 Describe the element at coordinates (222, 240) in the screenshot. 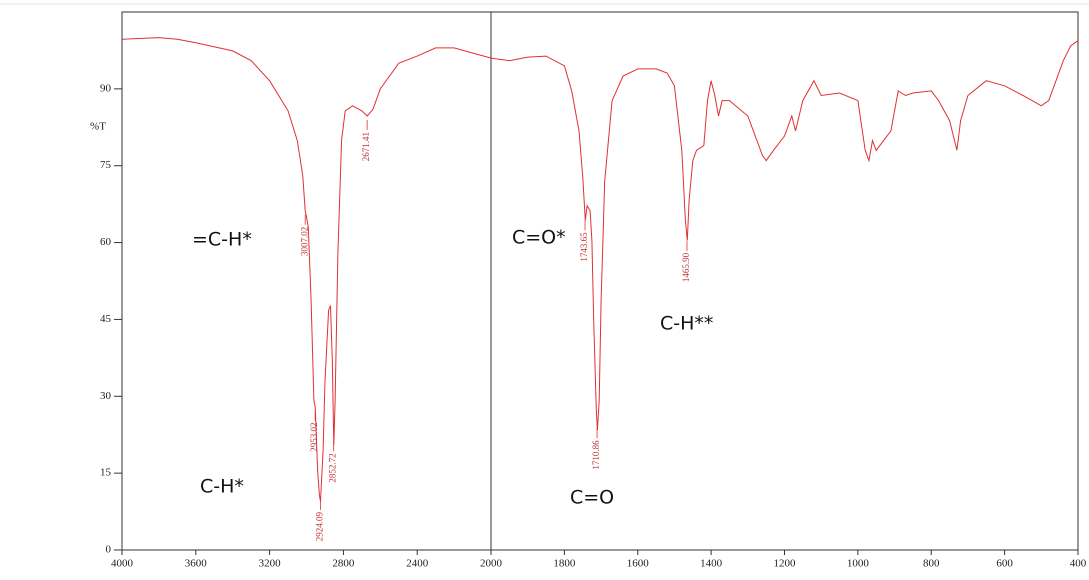

I see `annotation: =C-H*` at that location.